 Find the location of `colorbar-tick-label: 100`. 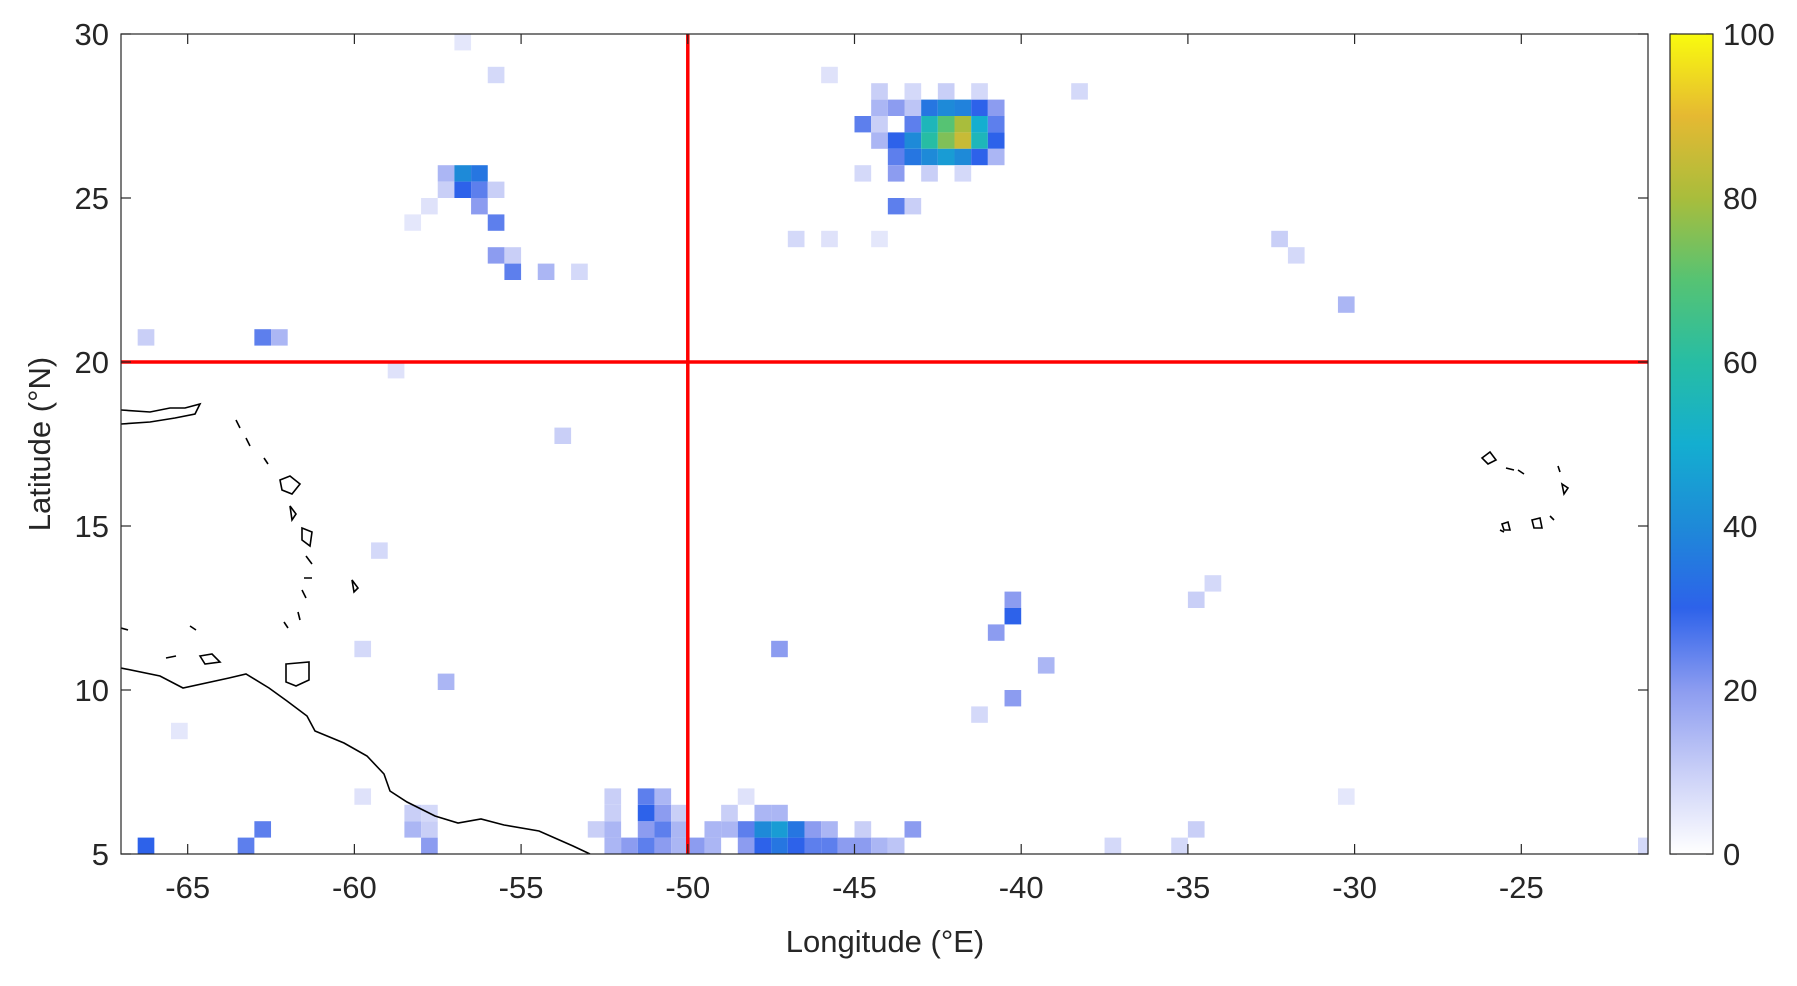

colorbar-tick-label: 100 is located at coordinates (1749, 34).